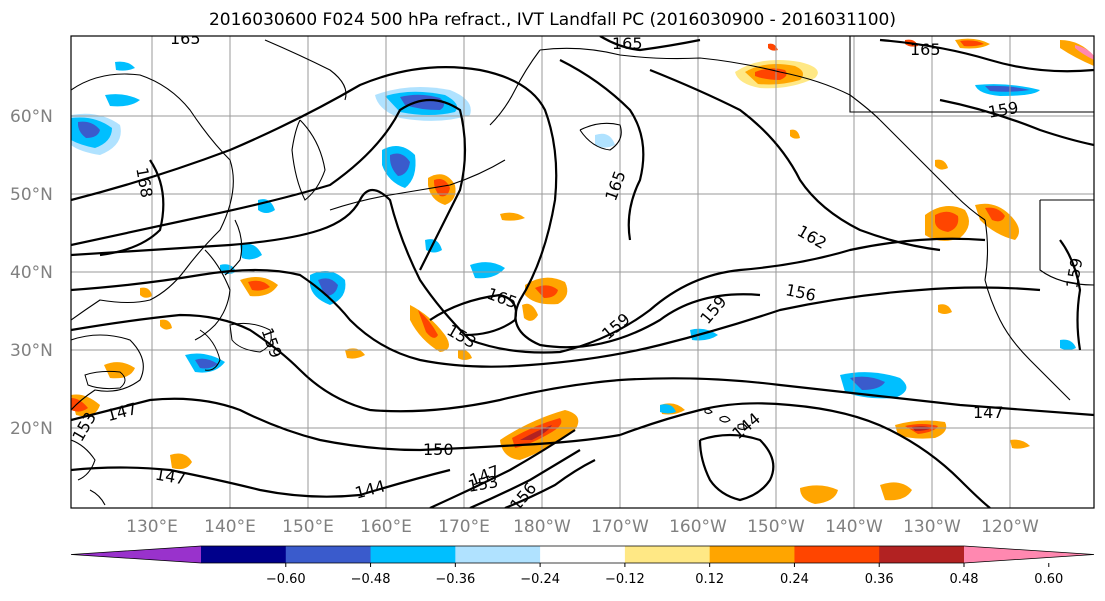 The height and width of the screenshot is (601, 1105). Describe the element at coordinates (542, 527) in the screenshot. I see `lon-label: 180°W` at that location.